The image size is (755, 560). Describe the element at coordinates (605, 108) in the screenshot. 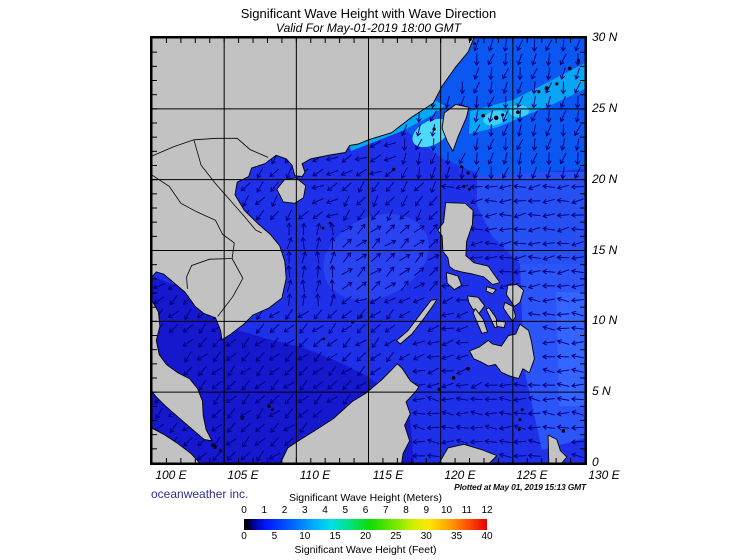

I see `lat-tick-label: 25 N` at that location.